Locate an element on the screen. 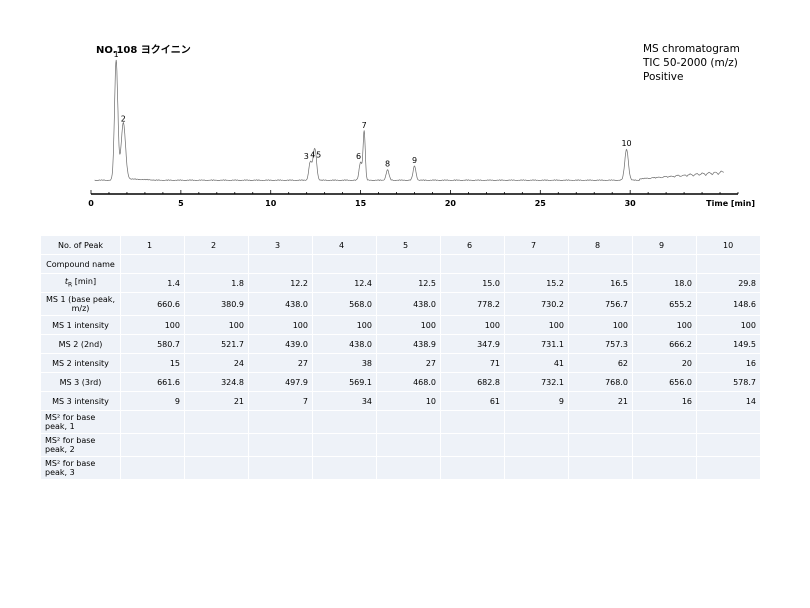  table-cell: 580.7 is located at coordinates (152, 344).